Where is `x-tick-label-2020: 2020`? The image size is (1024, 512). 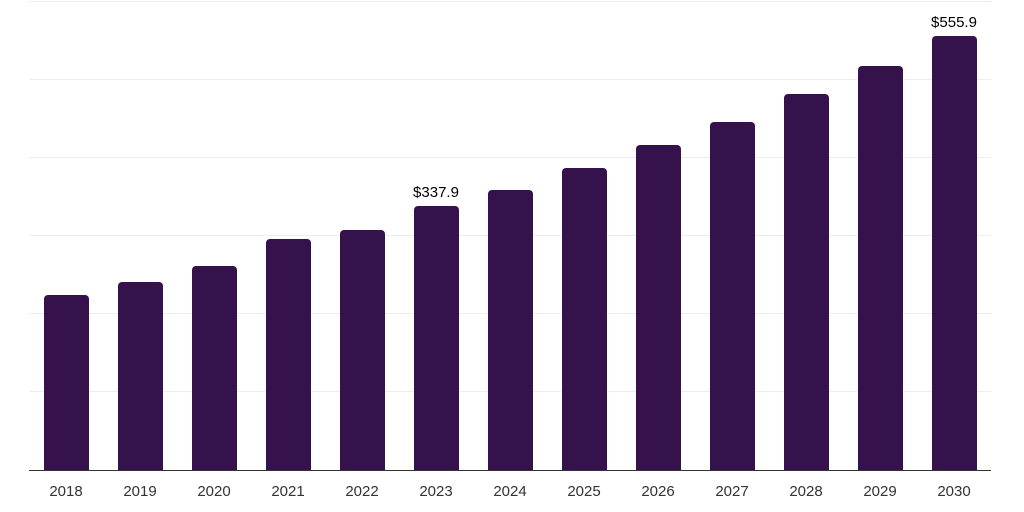 x-tick-label-2020: 2020 is located at coordinates (214, 491).